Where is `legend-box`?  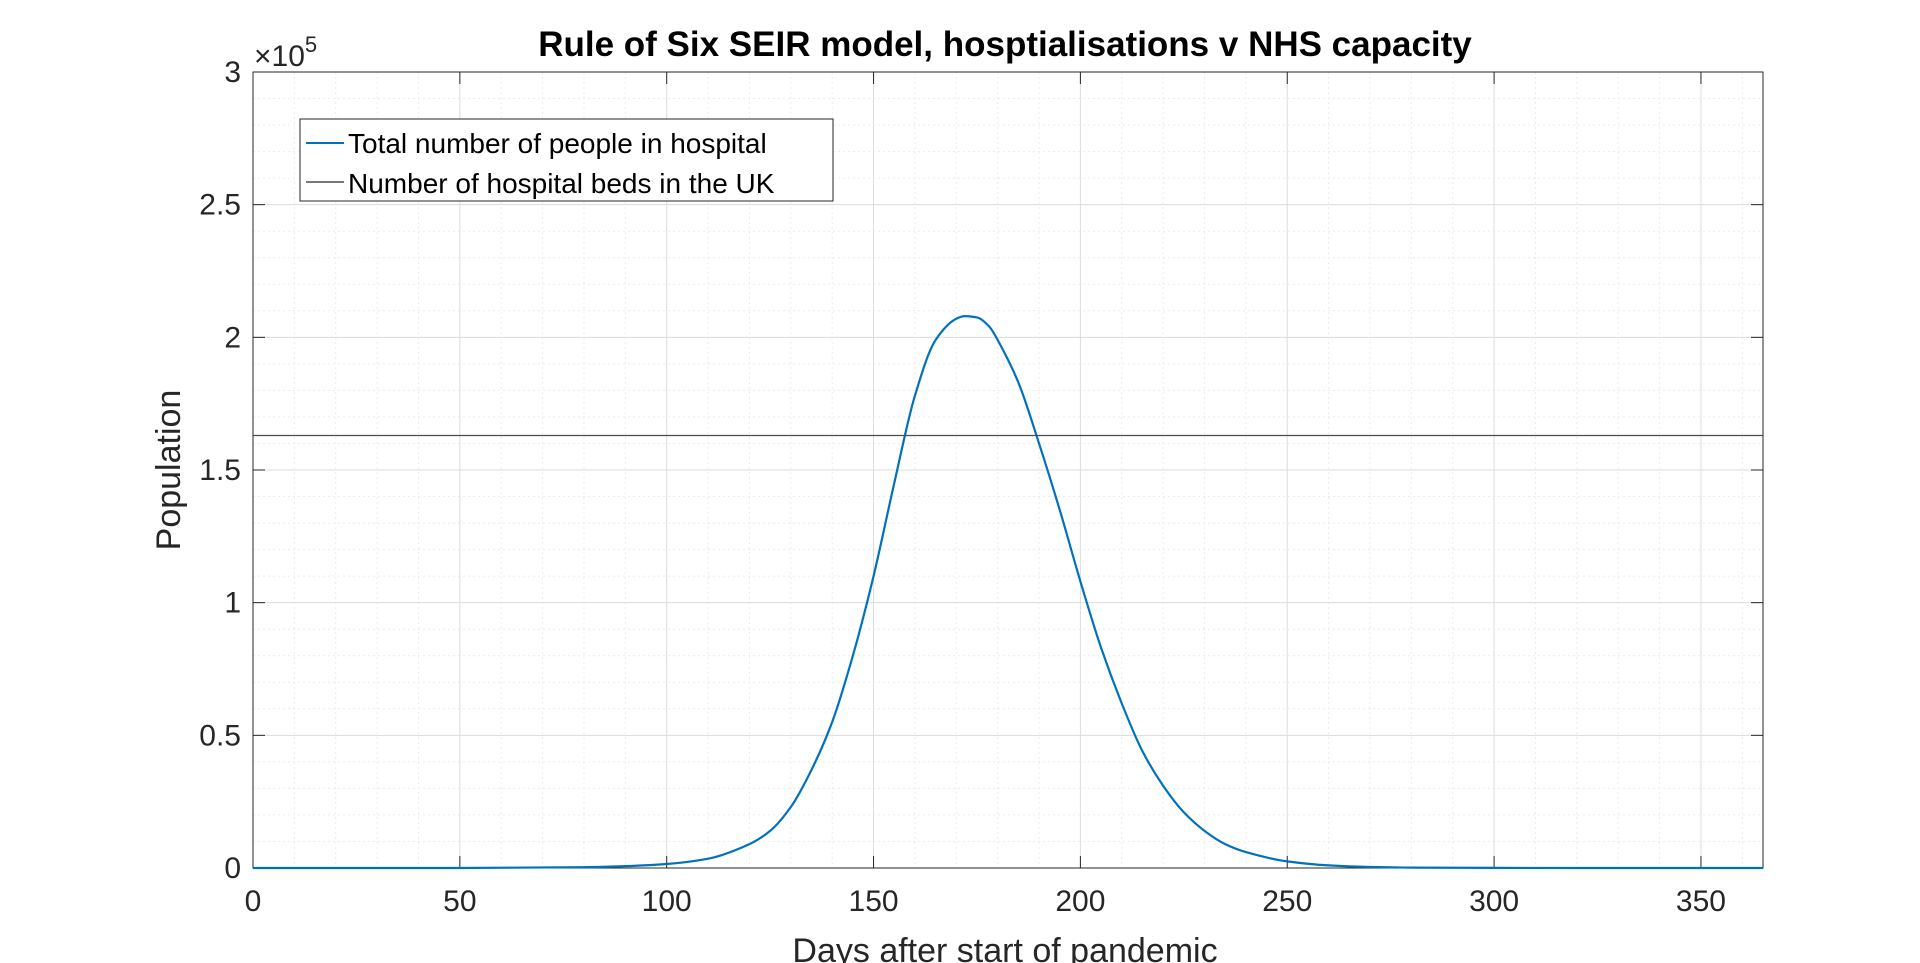 legend-box is located at coordinates (566, 160).